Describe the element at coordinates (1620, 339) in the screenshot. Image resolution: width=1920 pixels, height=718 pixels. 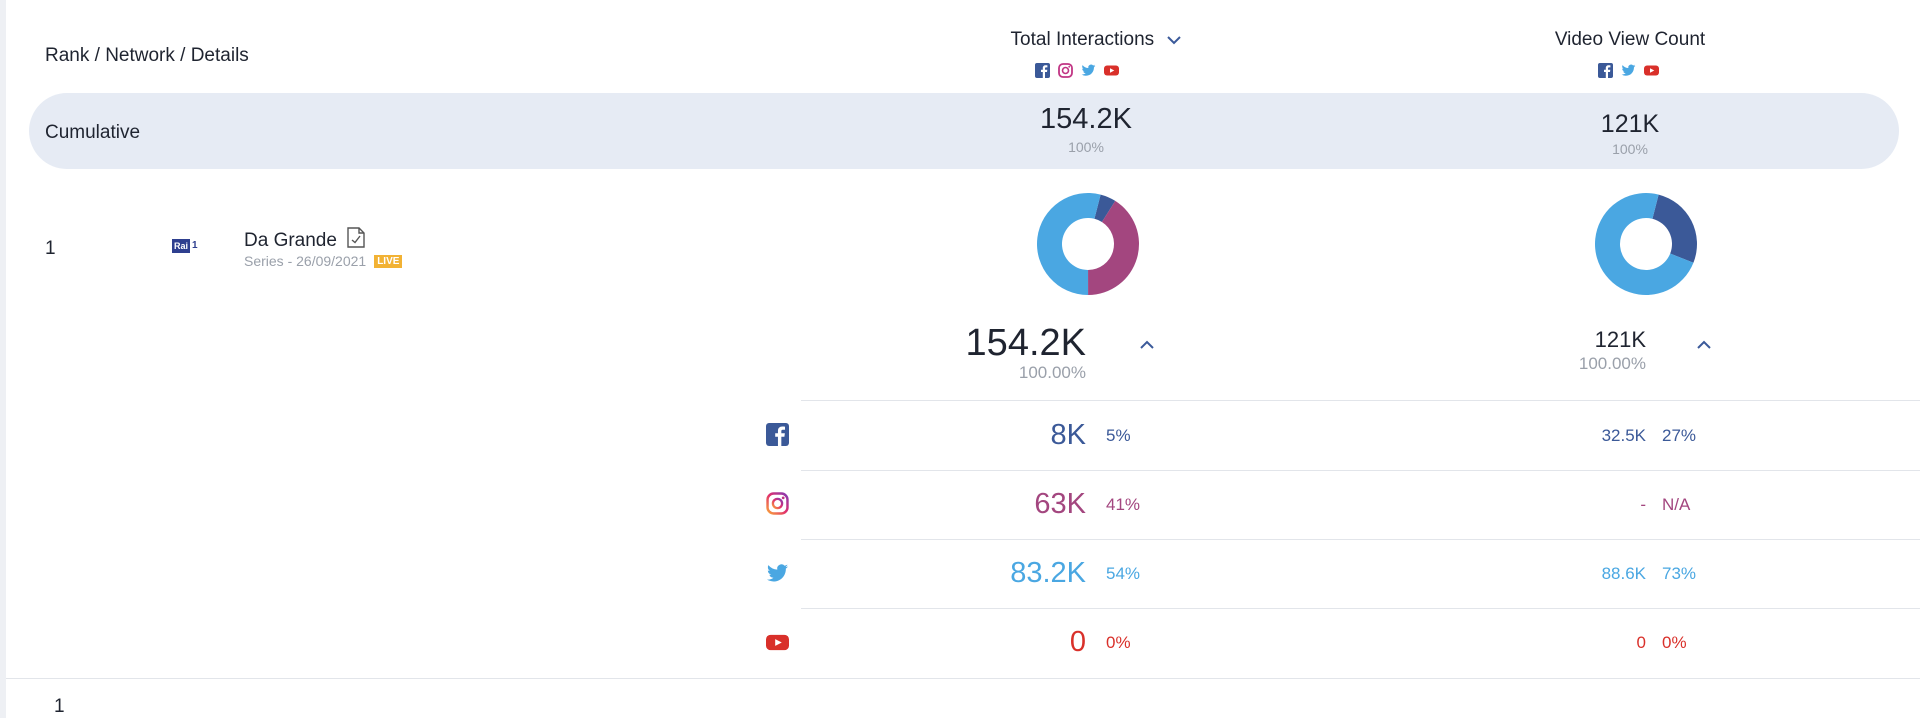
I see `row-video-views-value: 121K` at that location.